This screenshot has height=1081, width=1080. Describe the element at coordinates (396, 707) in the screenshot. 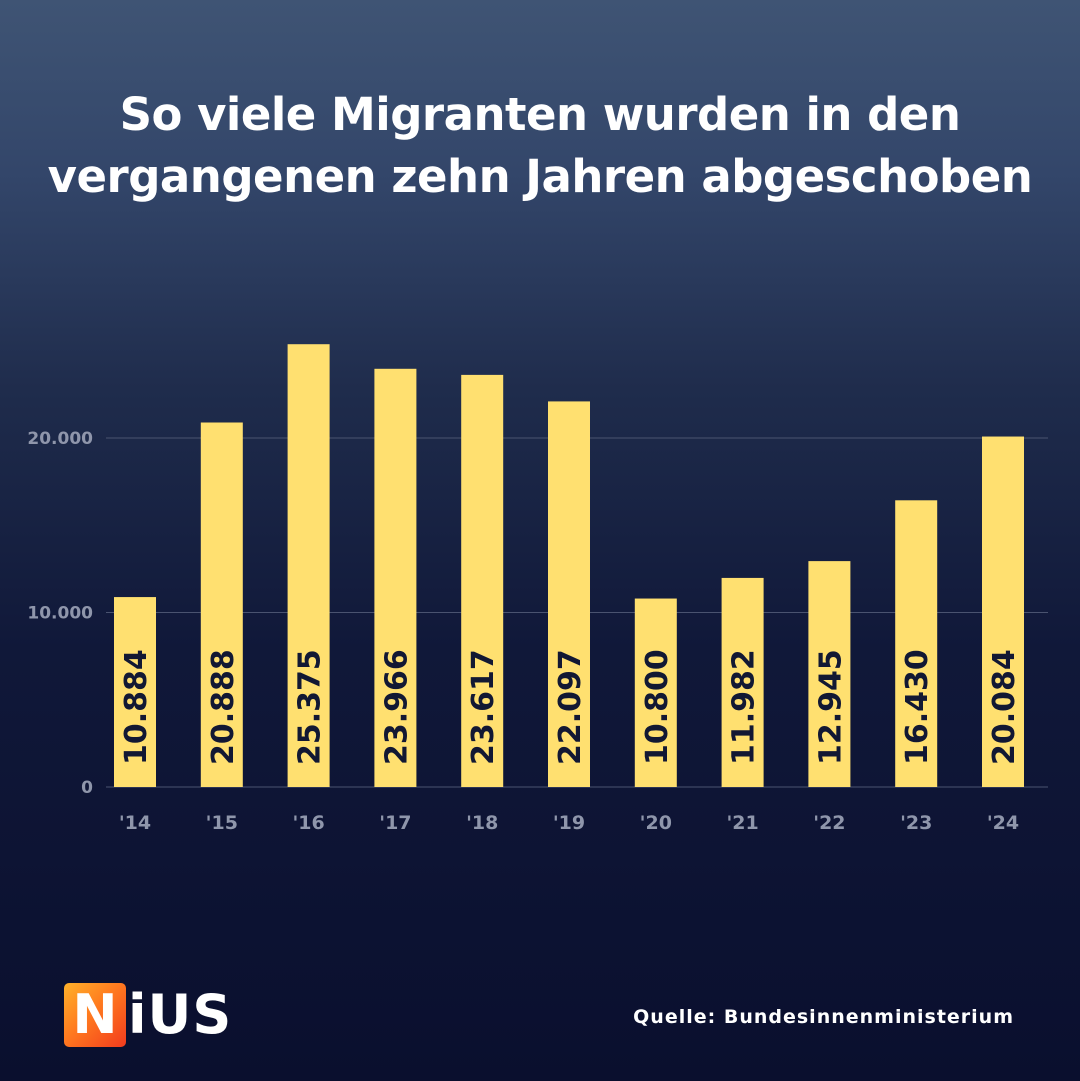

I see `bar-value-label: 23.966` at that location.